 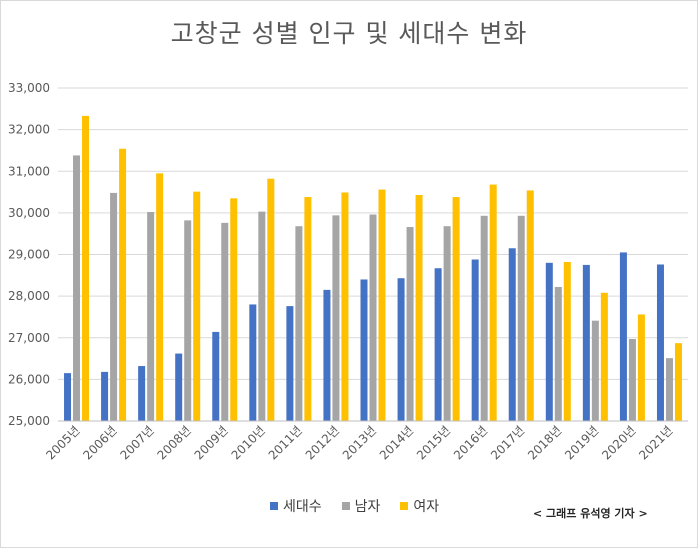 What do you see at coordinates (99, 442) in the screenshot?
I see `x-tick-label: 2006년` at bounding box center [99, 442].